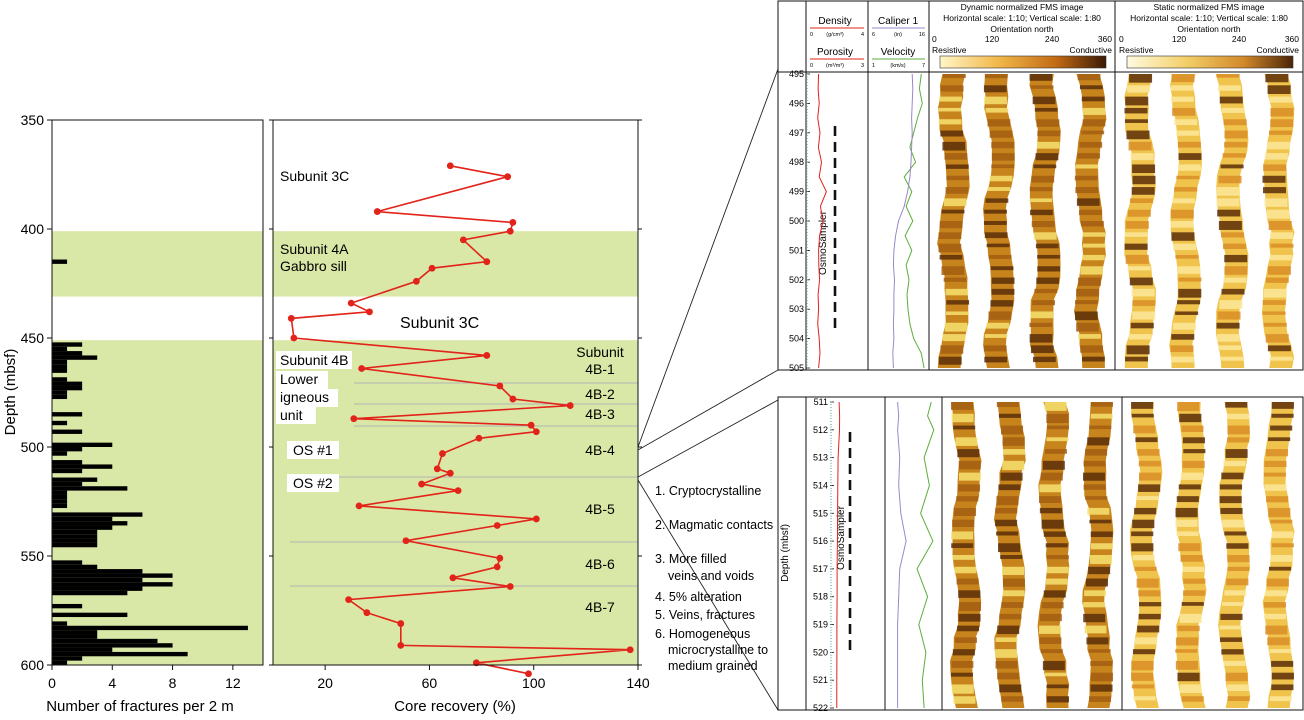 The width and height of the screenshot is (1304, 720). Describe the element at coordinates (430, 683) in the screenshot. I see `rec-xtick-label: 60` at that location.